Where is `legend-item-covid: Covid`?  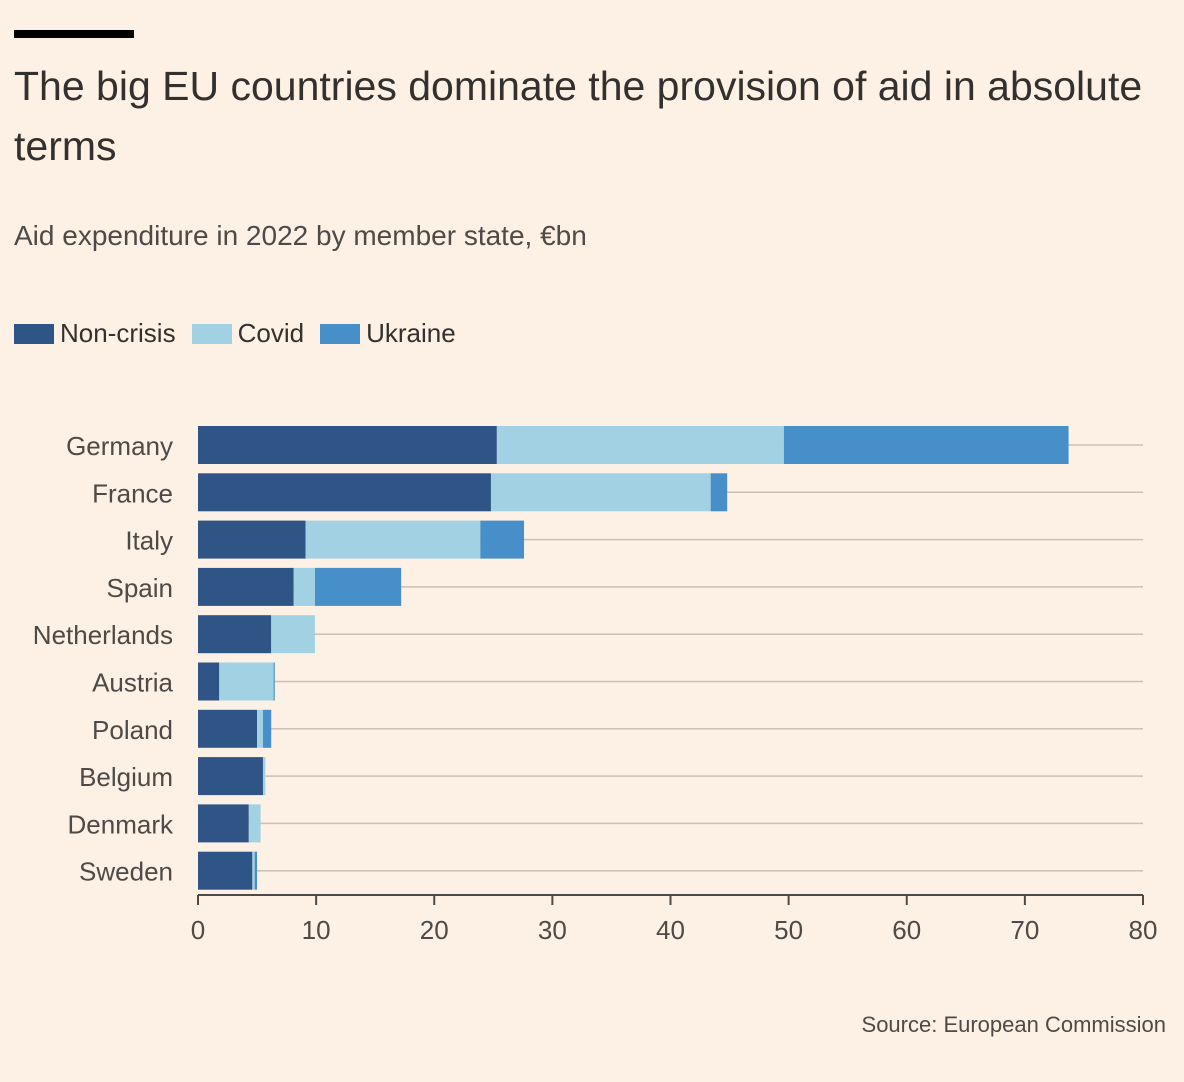
legend-item-covid: Covid is located at coordinates (248, 333).